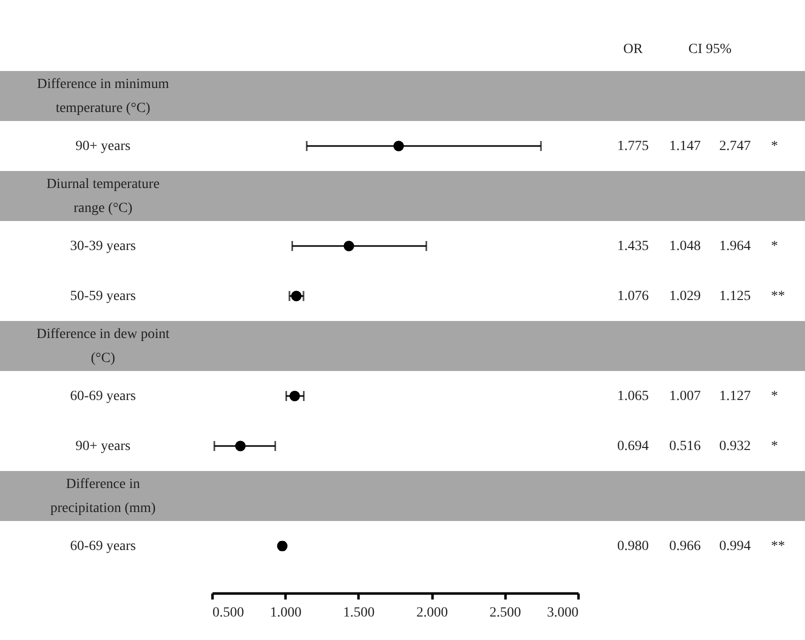 This screenshot has height=640, width=805. Describe the element at coordinates (685, 396) in the screenshot. I see `text: 1.007` at that location.